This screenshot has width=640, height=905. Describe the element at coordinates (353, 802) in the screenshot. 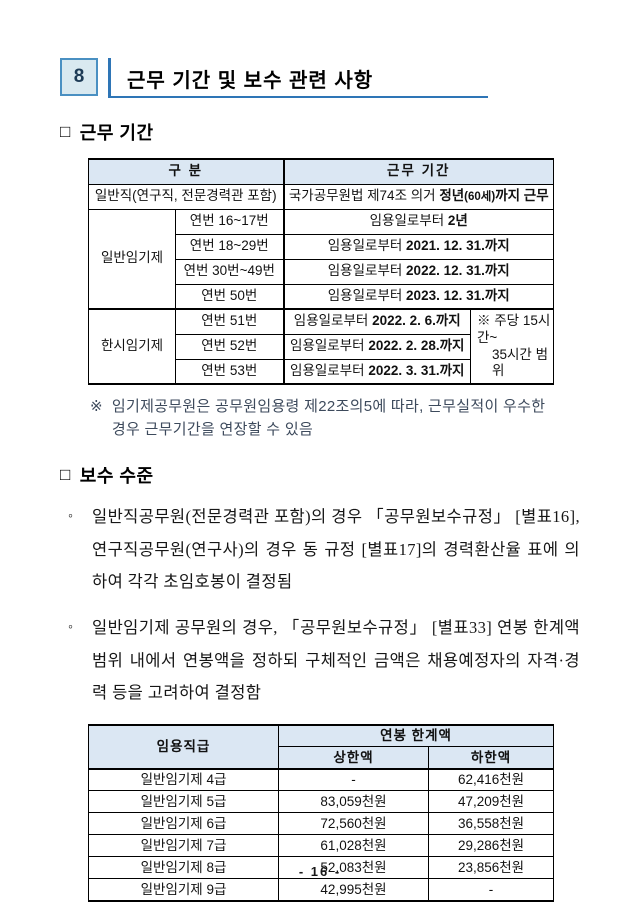

I see `cell-upper: 83,059천원` at that location.